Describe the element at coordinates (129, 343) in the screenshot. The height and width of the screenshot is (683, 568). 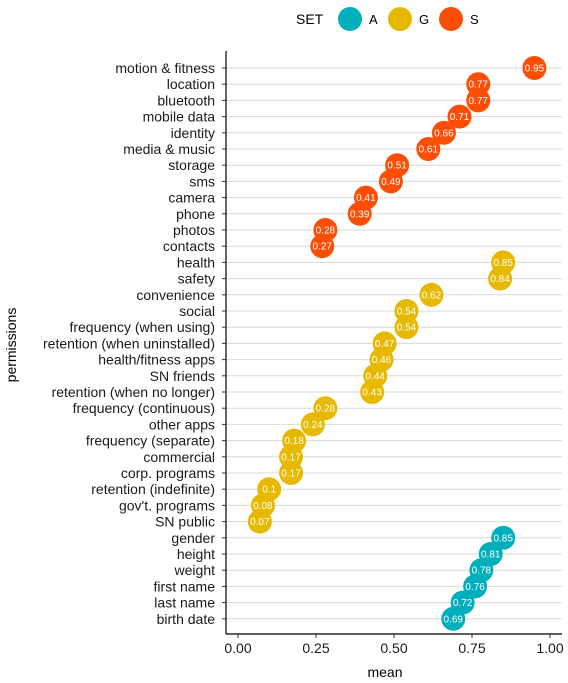
I see `y-tick-label: retention (when uninstalled)` at that location.